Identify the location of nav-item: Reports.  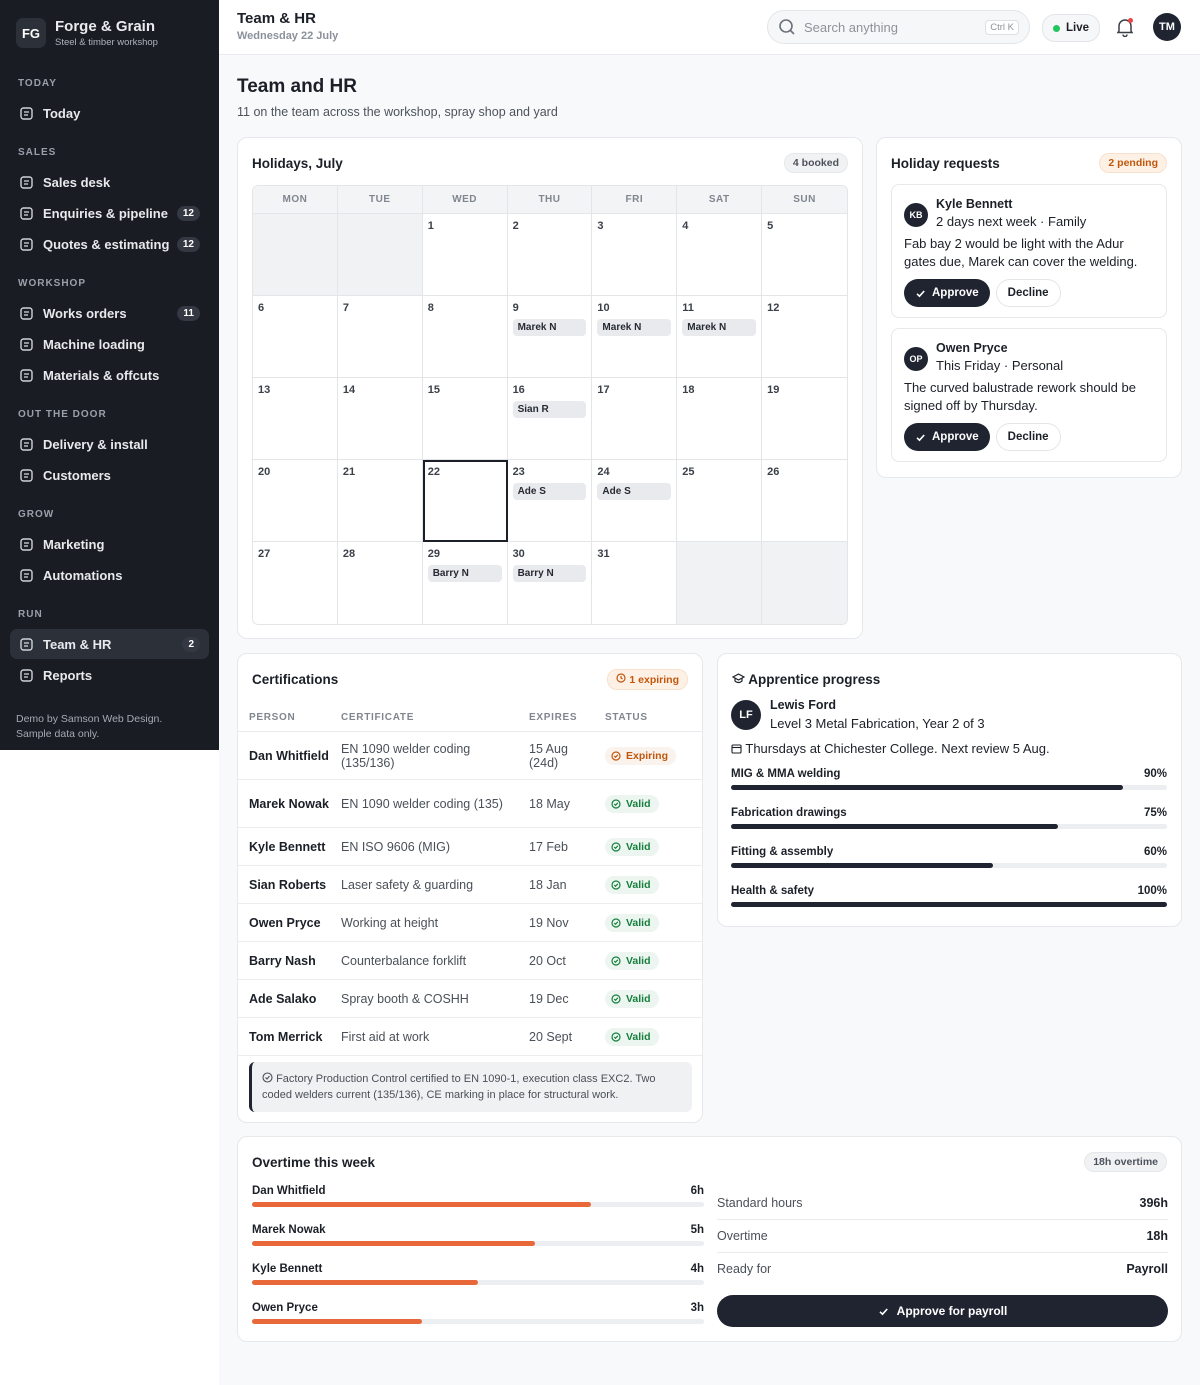
(109, 675).